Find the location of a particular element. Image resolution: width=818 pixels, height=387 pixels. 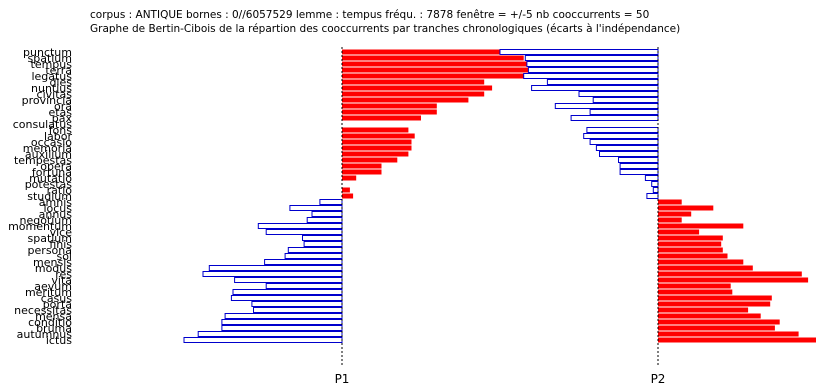

bar-p1-res is located at coordinates (272, 274).